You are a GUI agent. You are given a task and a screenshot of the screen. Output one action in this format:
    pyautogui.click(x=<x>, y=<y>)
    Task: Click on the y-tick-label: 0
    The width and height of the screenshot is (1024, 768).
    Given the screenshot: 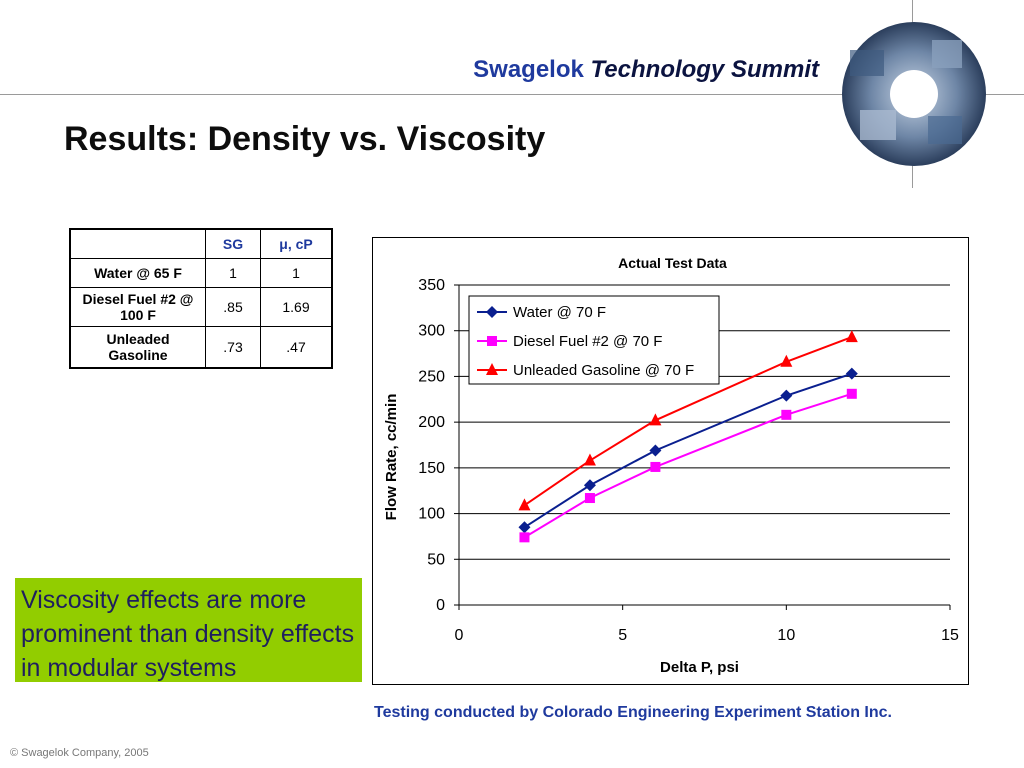 What is the action you would take?
    pyautogui.click(x=440, y=605)
    